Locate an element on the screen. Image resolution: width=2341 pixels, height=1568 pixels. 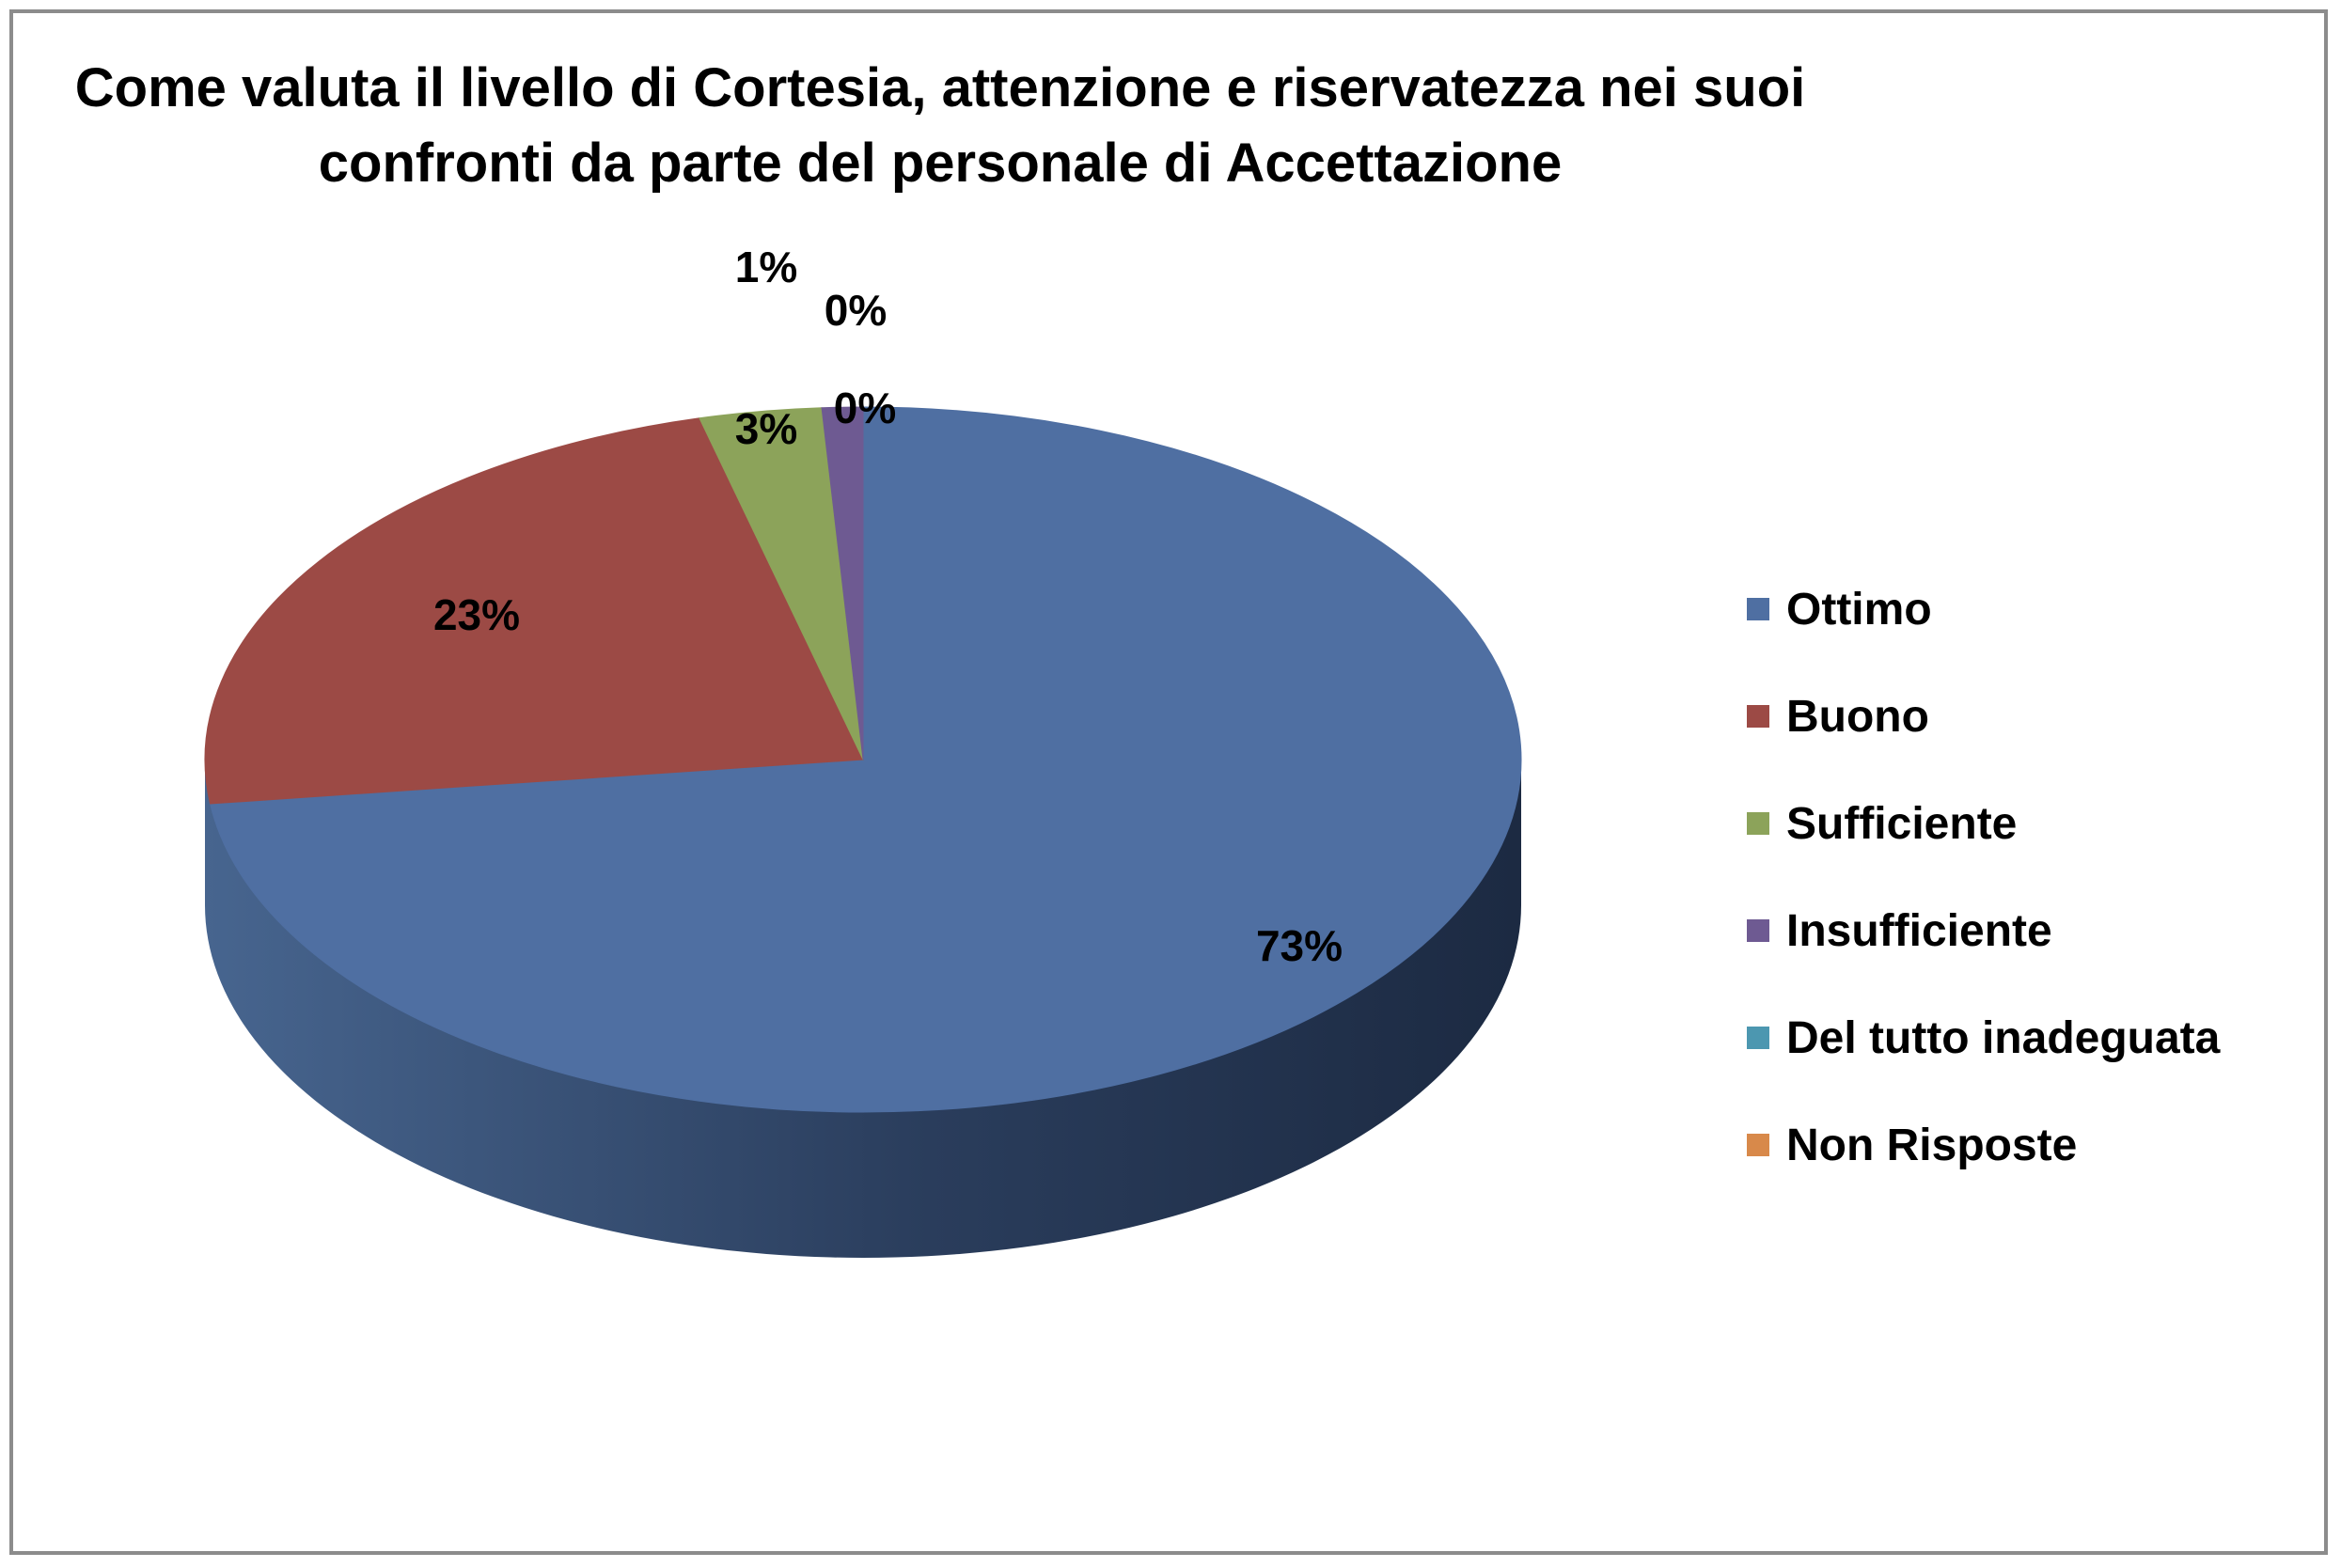
data-label-ottimo: 73% is located at coordinates (1299, 945).